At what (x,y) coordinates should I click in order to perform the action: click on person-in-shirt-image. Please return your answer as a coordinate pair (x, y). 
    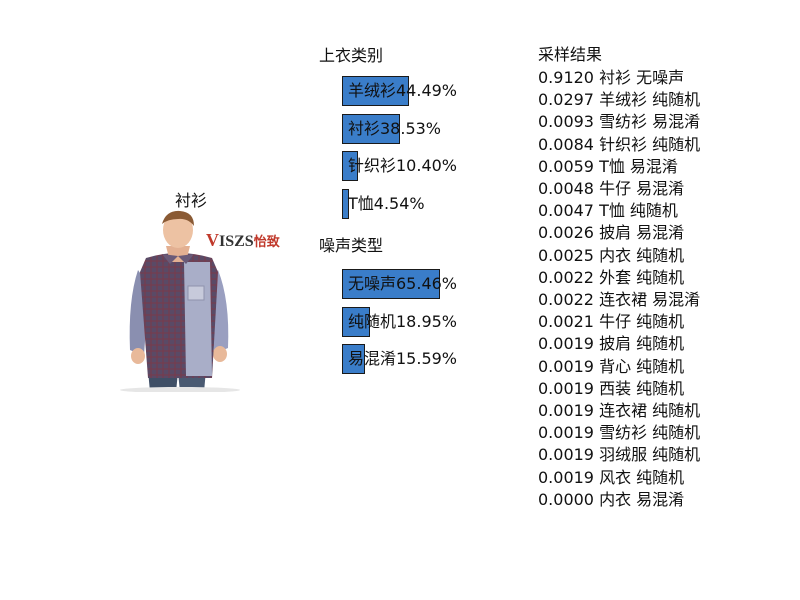
    Looking at the image, I should click on (180, 301).